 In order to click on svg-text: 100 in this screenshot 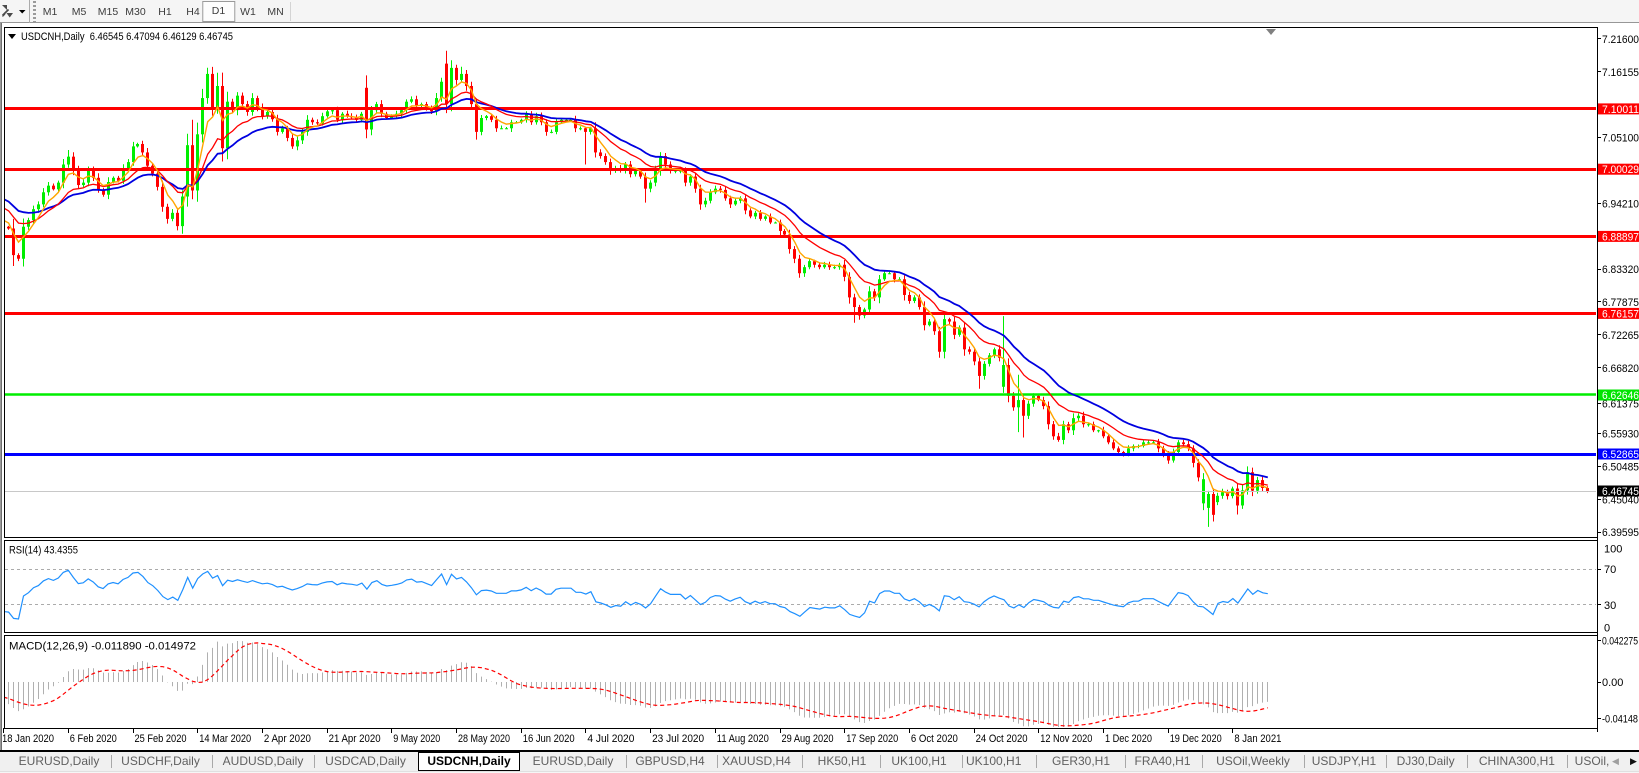, I will do `click(1613, 550)`.